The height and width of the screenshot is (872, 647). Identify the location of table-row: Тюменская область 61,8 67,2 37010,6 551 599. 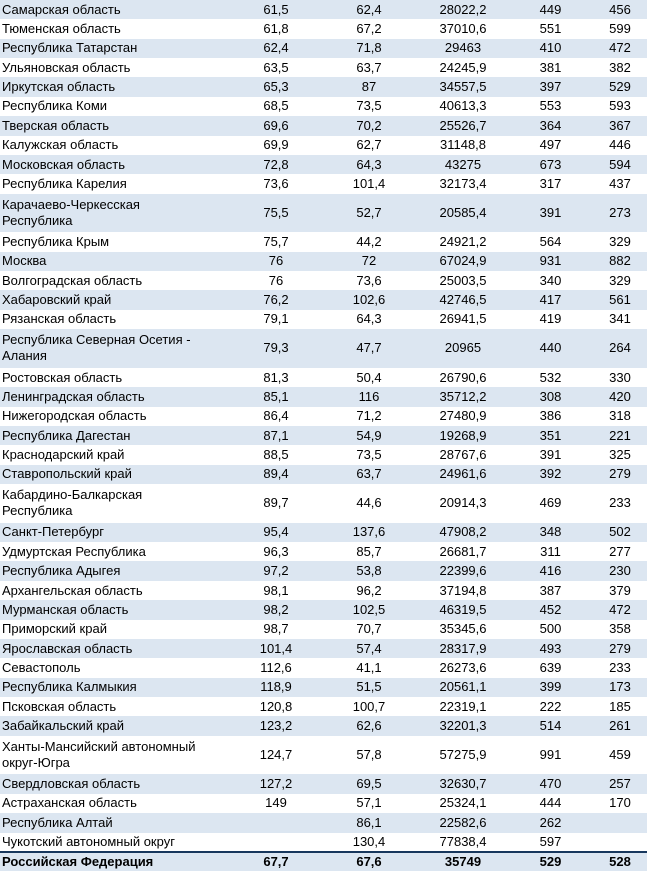
(323, 29).